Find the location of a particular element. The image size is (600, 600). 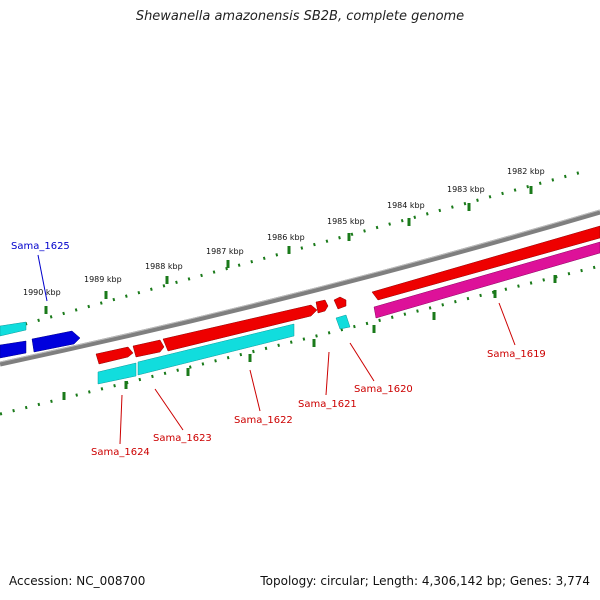

gene-sama-1620-rev-feature is located at coordinates (343, 322).